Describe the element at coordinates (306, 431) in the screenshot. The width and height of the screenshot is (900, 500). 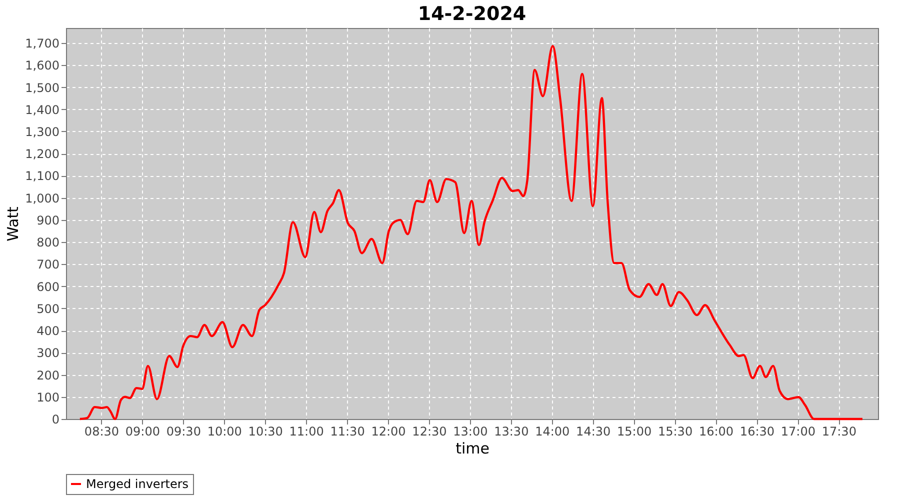
I see `x-tick-label: 11:00` at that location.